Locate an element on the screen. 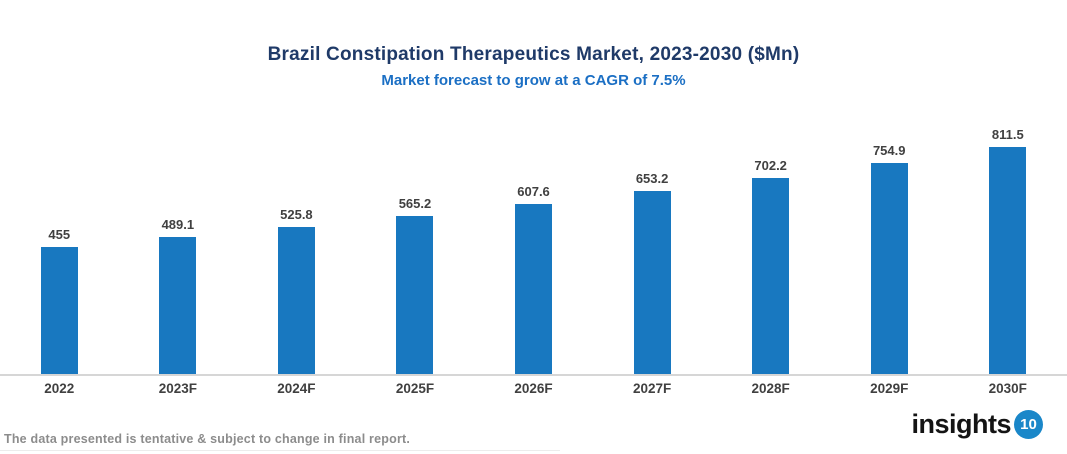 This screenshot has width=1067, height=454. x-axis-label: 2030F is located at coordinates (1007, 388).